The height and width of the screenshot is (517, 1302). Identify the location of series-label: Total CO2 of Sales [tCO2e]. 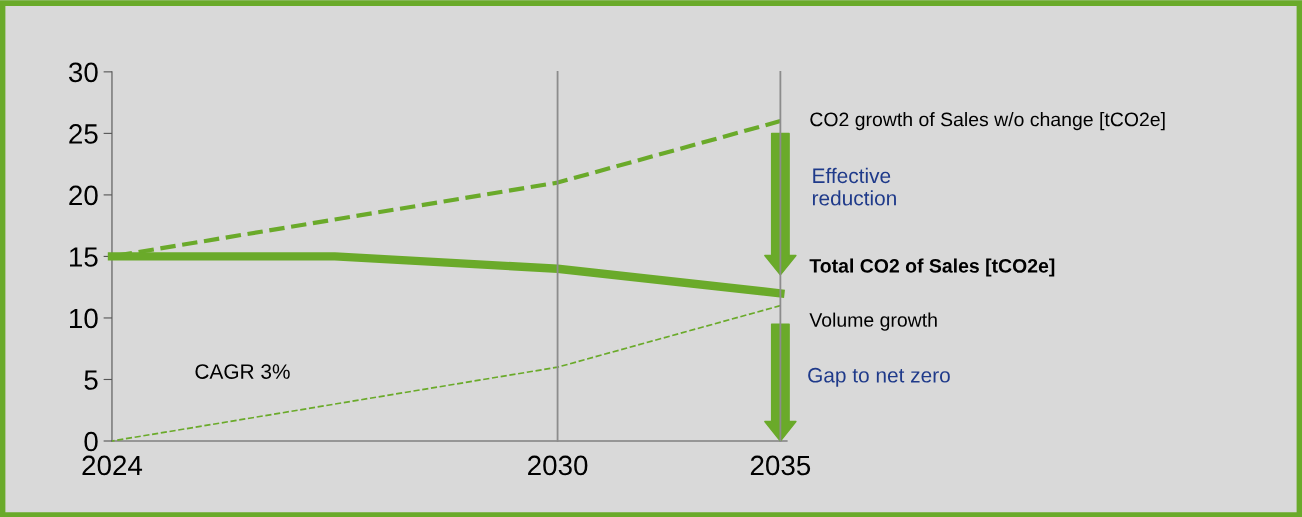
(932, 267).